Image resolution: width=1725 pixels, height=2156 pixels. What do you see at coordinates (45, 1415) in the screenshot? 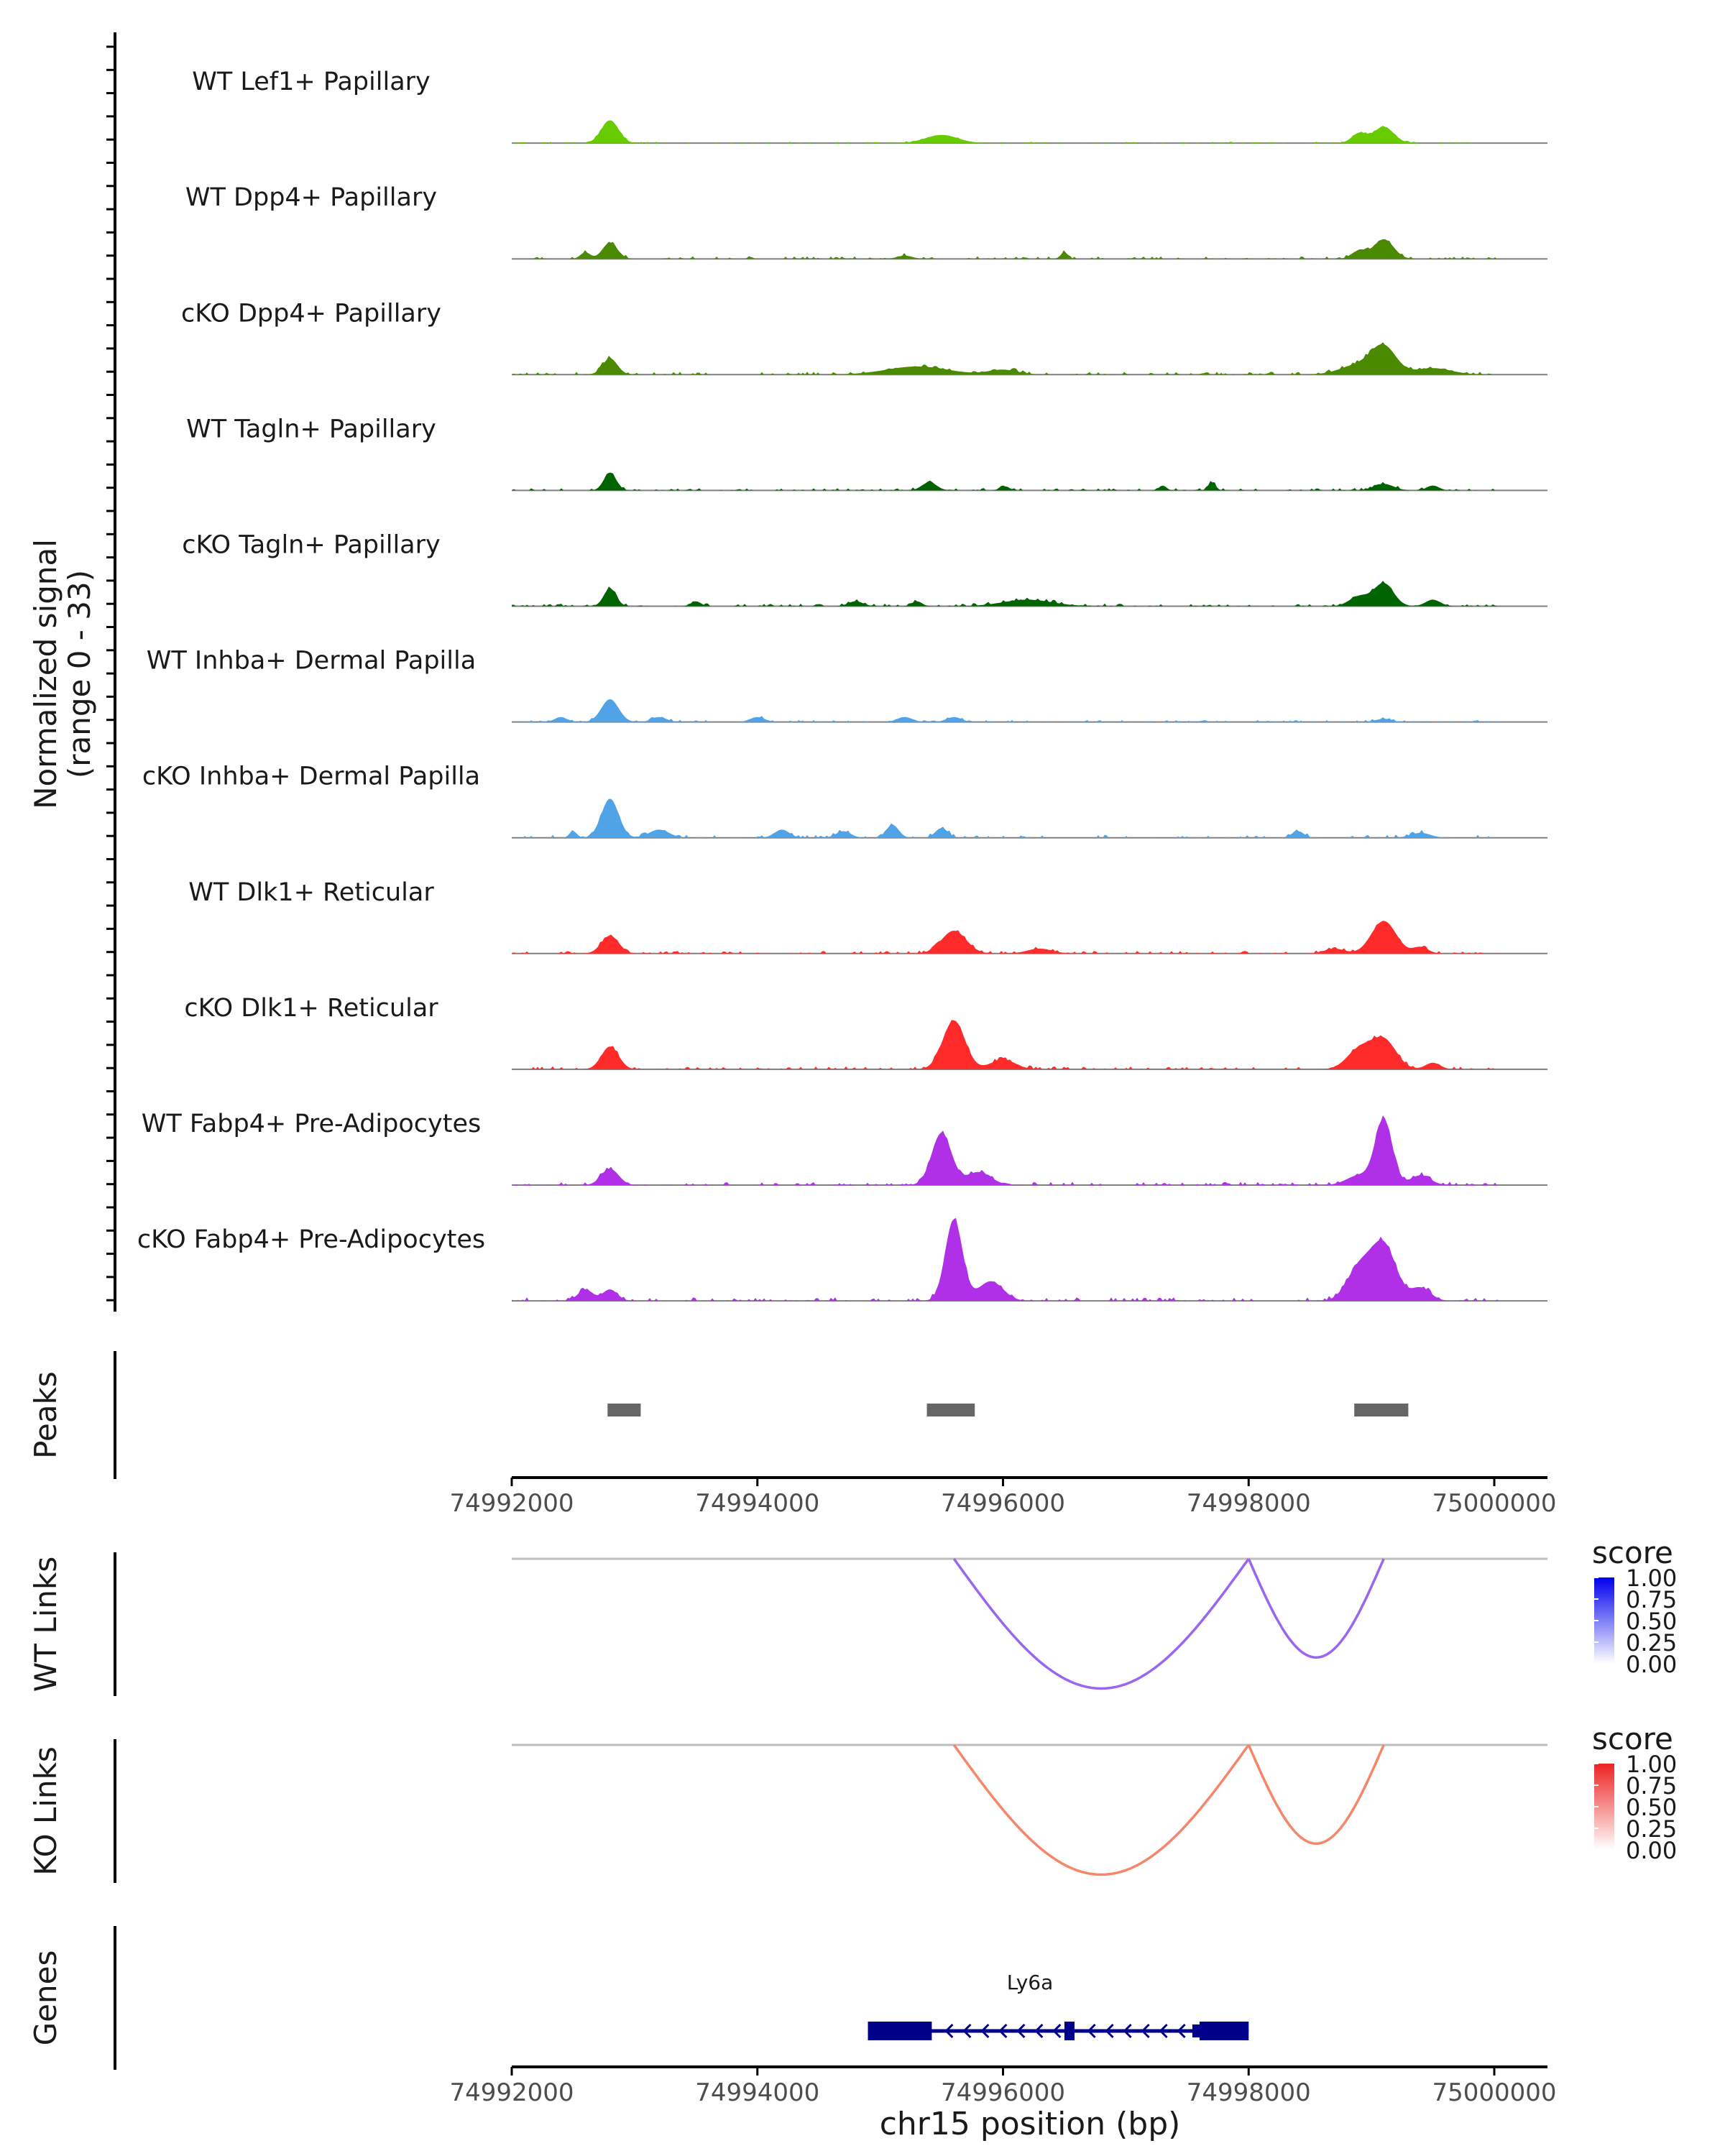
I see `peaks-label: Peaks` at bounding box center [45, 1415].